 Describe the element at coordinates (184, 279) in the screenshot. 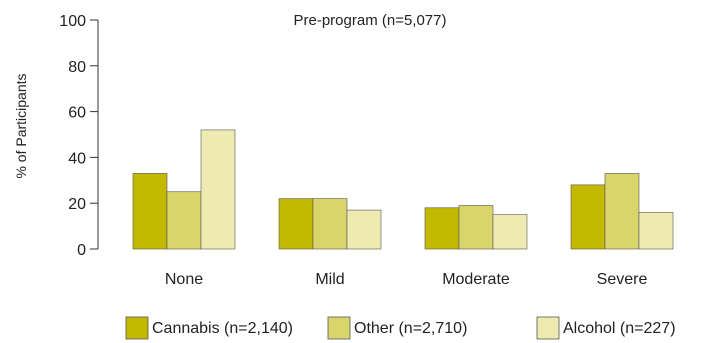

I see `x-category-label: None` at that location.